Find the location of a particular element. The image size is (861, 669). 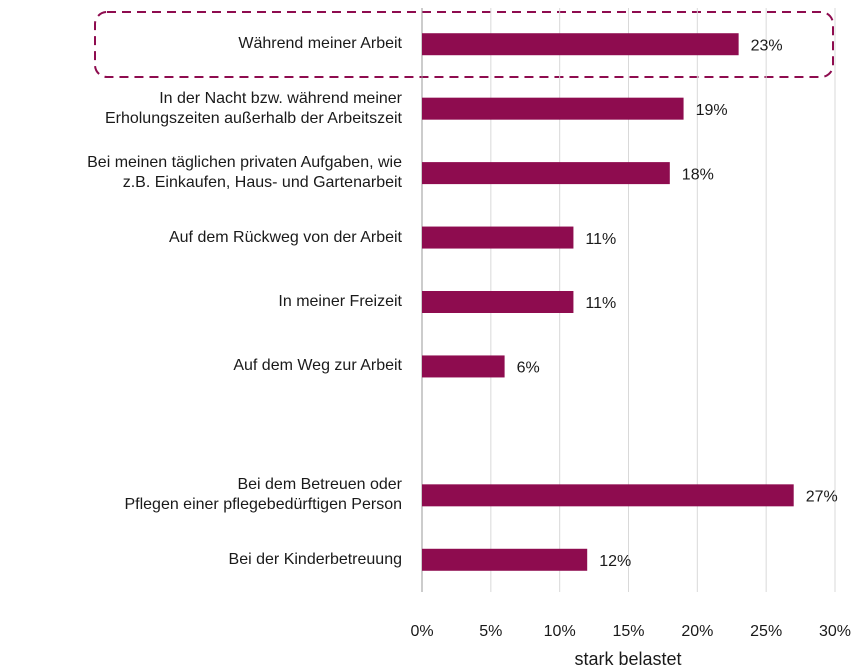

value-label: 27% is located at coordinates (822, 497).